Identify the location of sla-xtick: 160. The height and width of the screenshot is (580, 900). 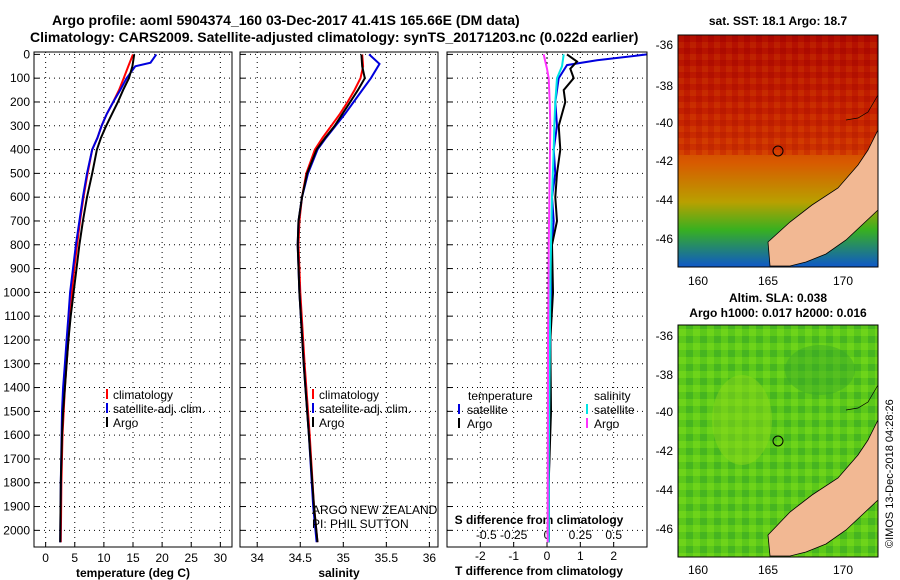
(698, 570).